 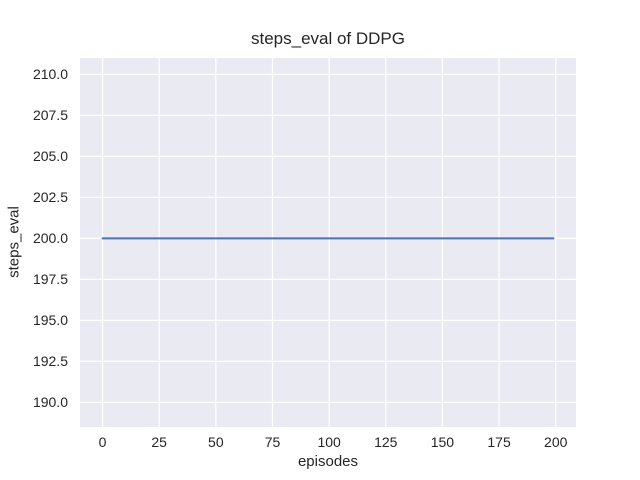 I want to click on y-tick-label: 207.5, so click(x=50, y=115).